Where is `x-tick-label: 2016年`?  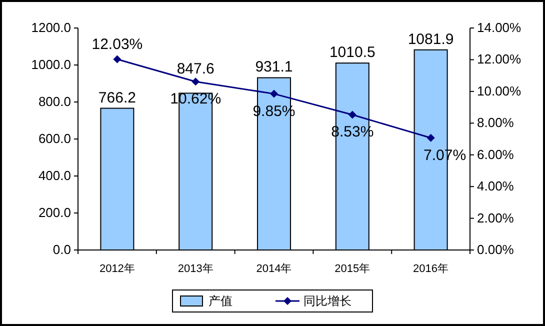 x-tick-label: 2016年 is located at coordinates (431, 269).